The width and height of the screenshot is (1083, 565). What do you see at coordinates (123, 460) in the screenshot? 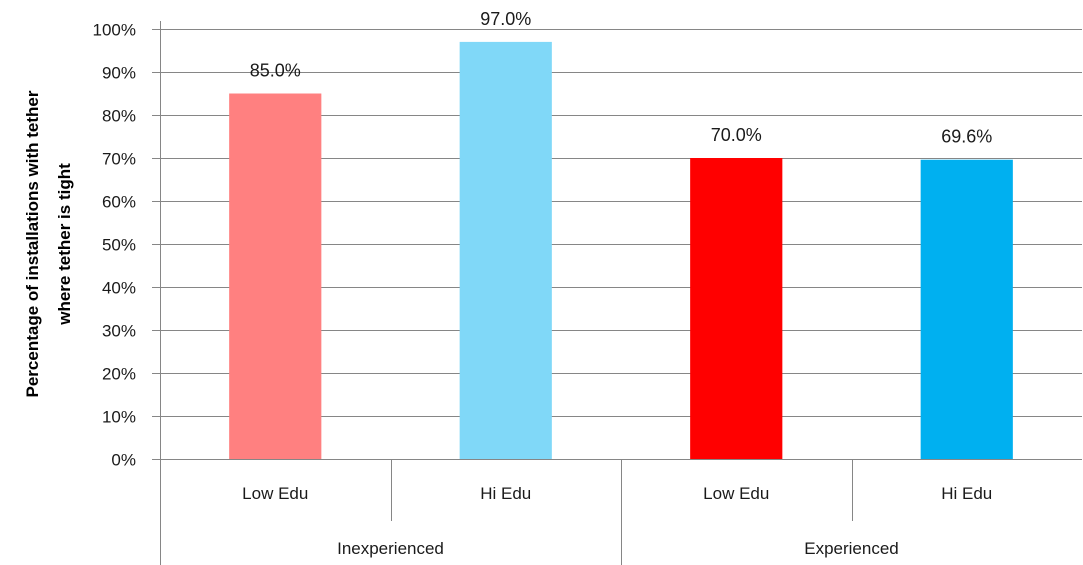
I see `y-tick-label: 0%` at bounding box center [123, 460].